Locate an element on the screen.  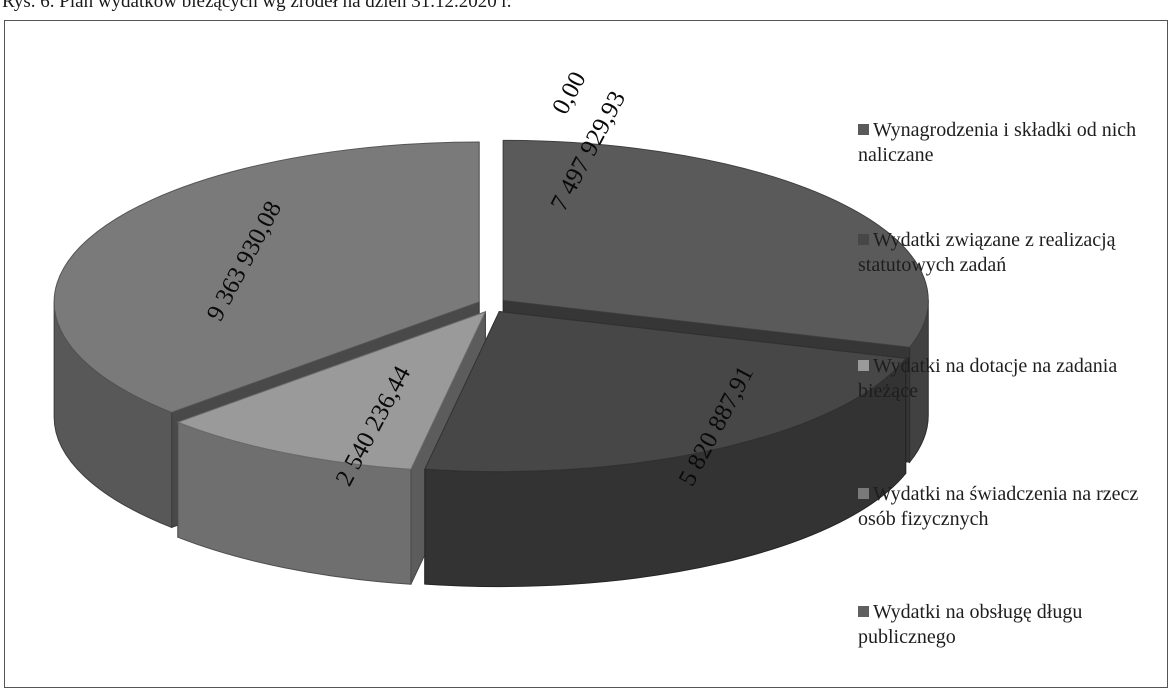
pie-zero-slice-gap is located at coordinates (492, 220).